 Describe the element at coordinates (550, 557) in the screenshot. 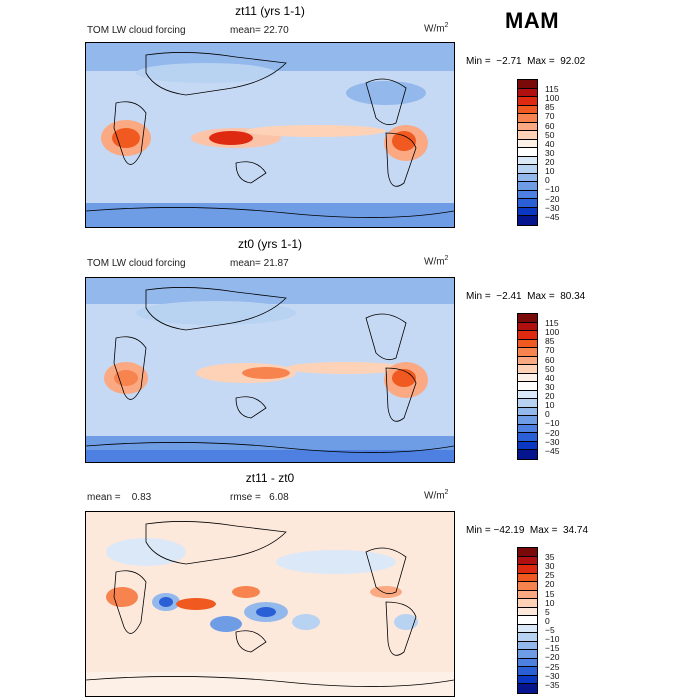

I see `colorbar-tick-label: 35` at that location.